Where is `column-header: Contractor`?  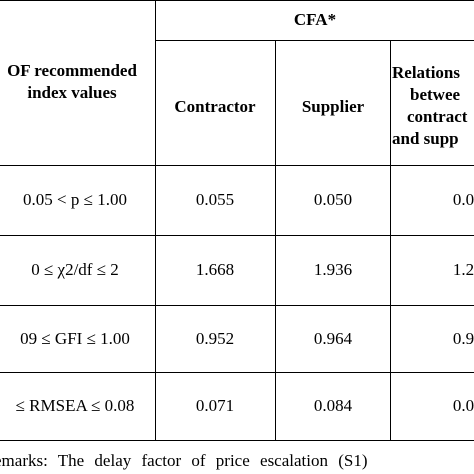
column-header: Contractor is located at coordinates (215, 106).